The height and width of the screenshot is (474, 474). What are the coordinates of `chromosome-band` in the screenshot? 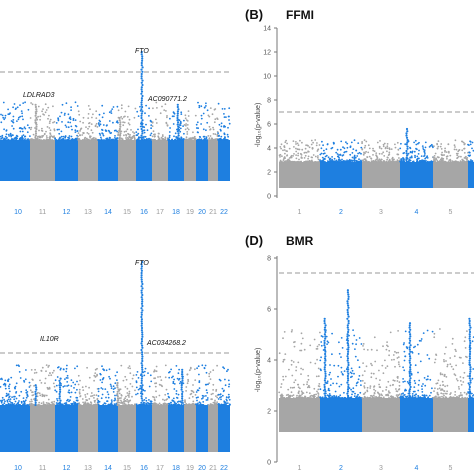 It's located at (202, 141).